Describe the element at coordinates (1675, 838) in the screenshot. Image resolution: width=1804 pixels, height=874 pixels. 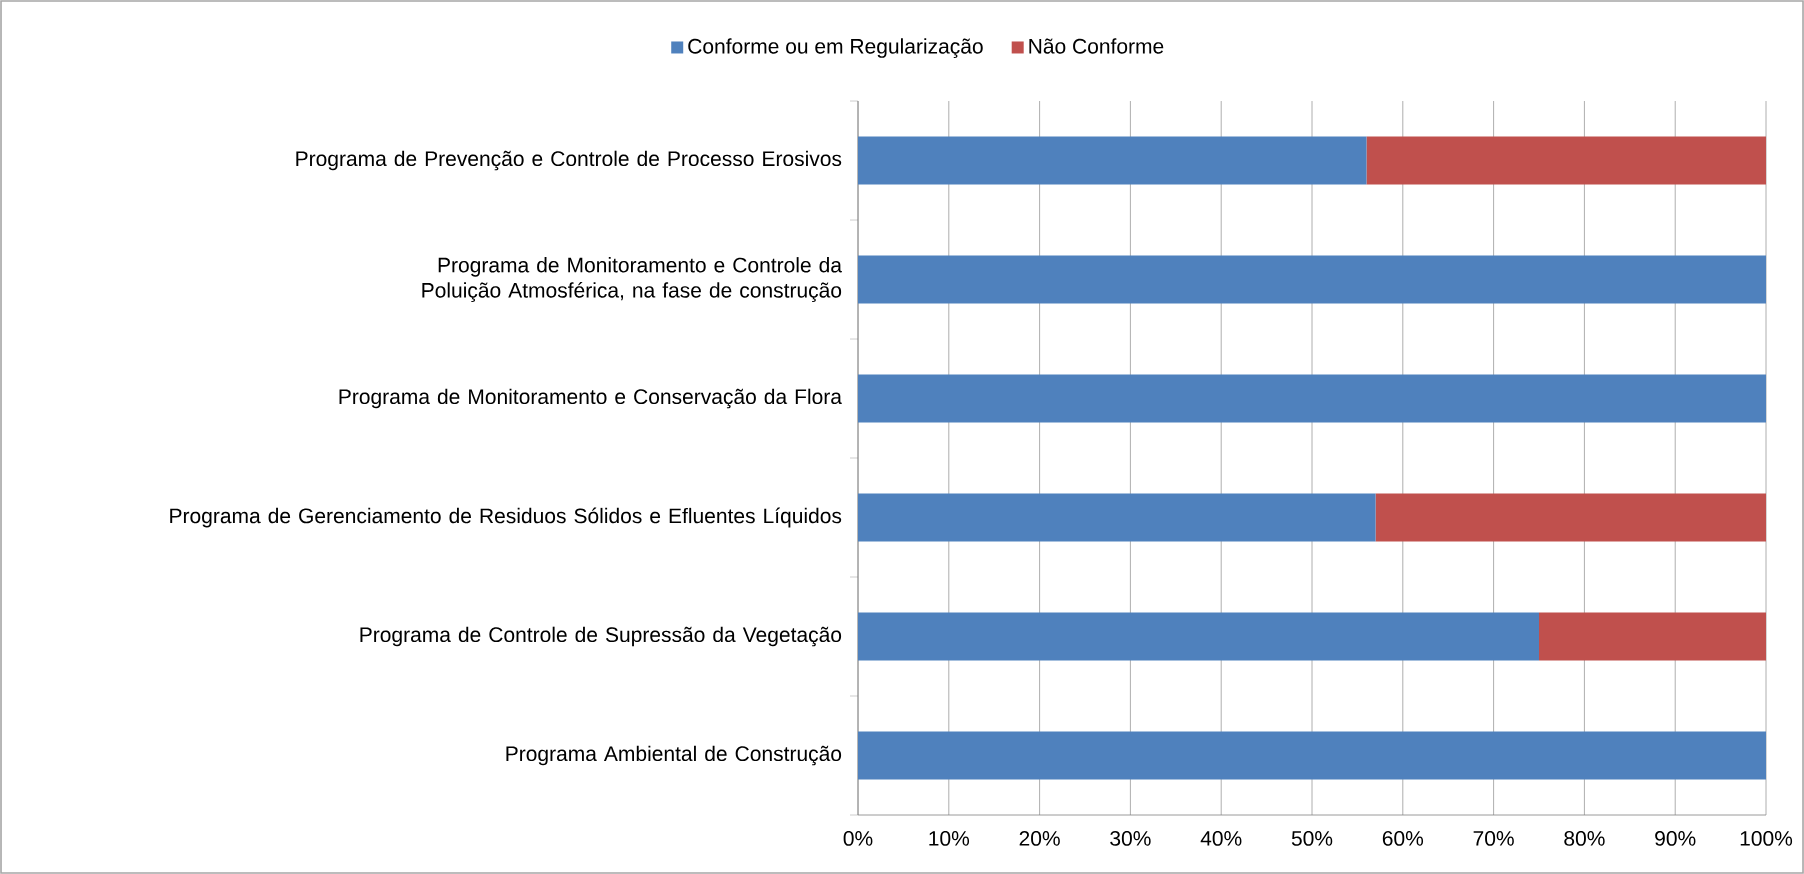
I see `x-tick-label: 90%` at that location.